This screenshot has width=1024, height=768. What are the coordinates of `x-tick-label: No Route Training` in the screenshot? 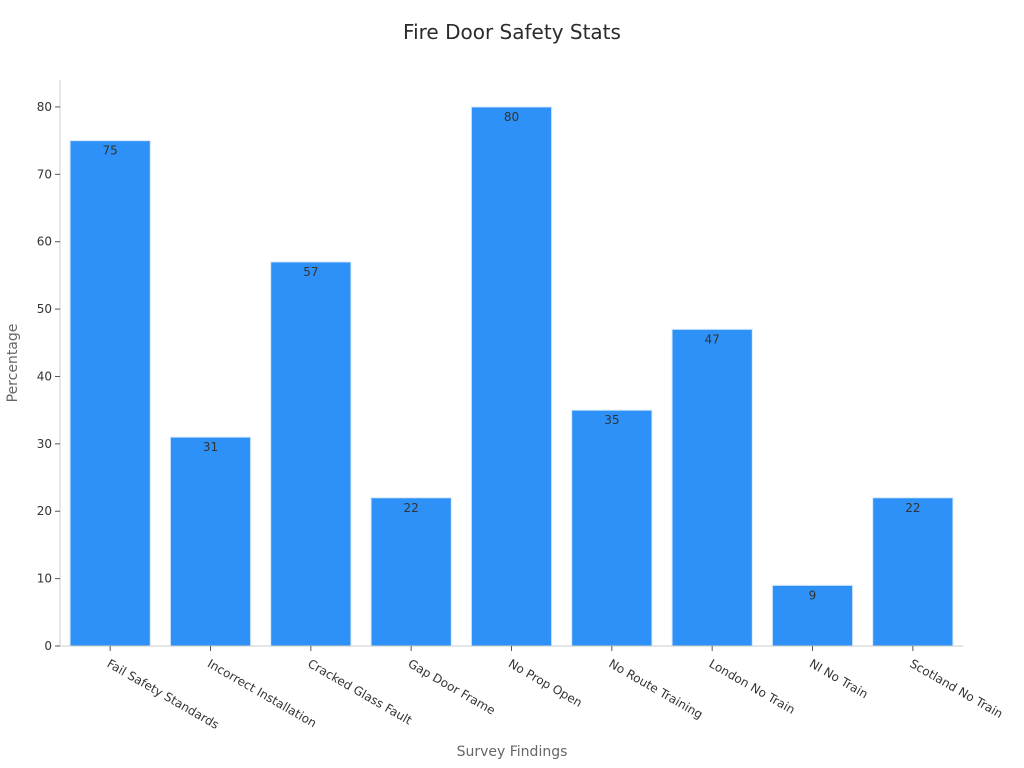 It's located at (655, 688).